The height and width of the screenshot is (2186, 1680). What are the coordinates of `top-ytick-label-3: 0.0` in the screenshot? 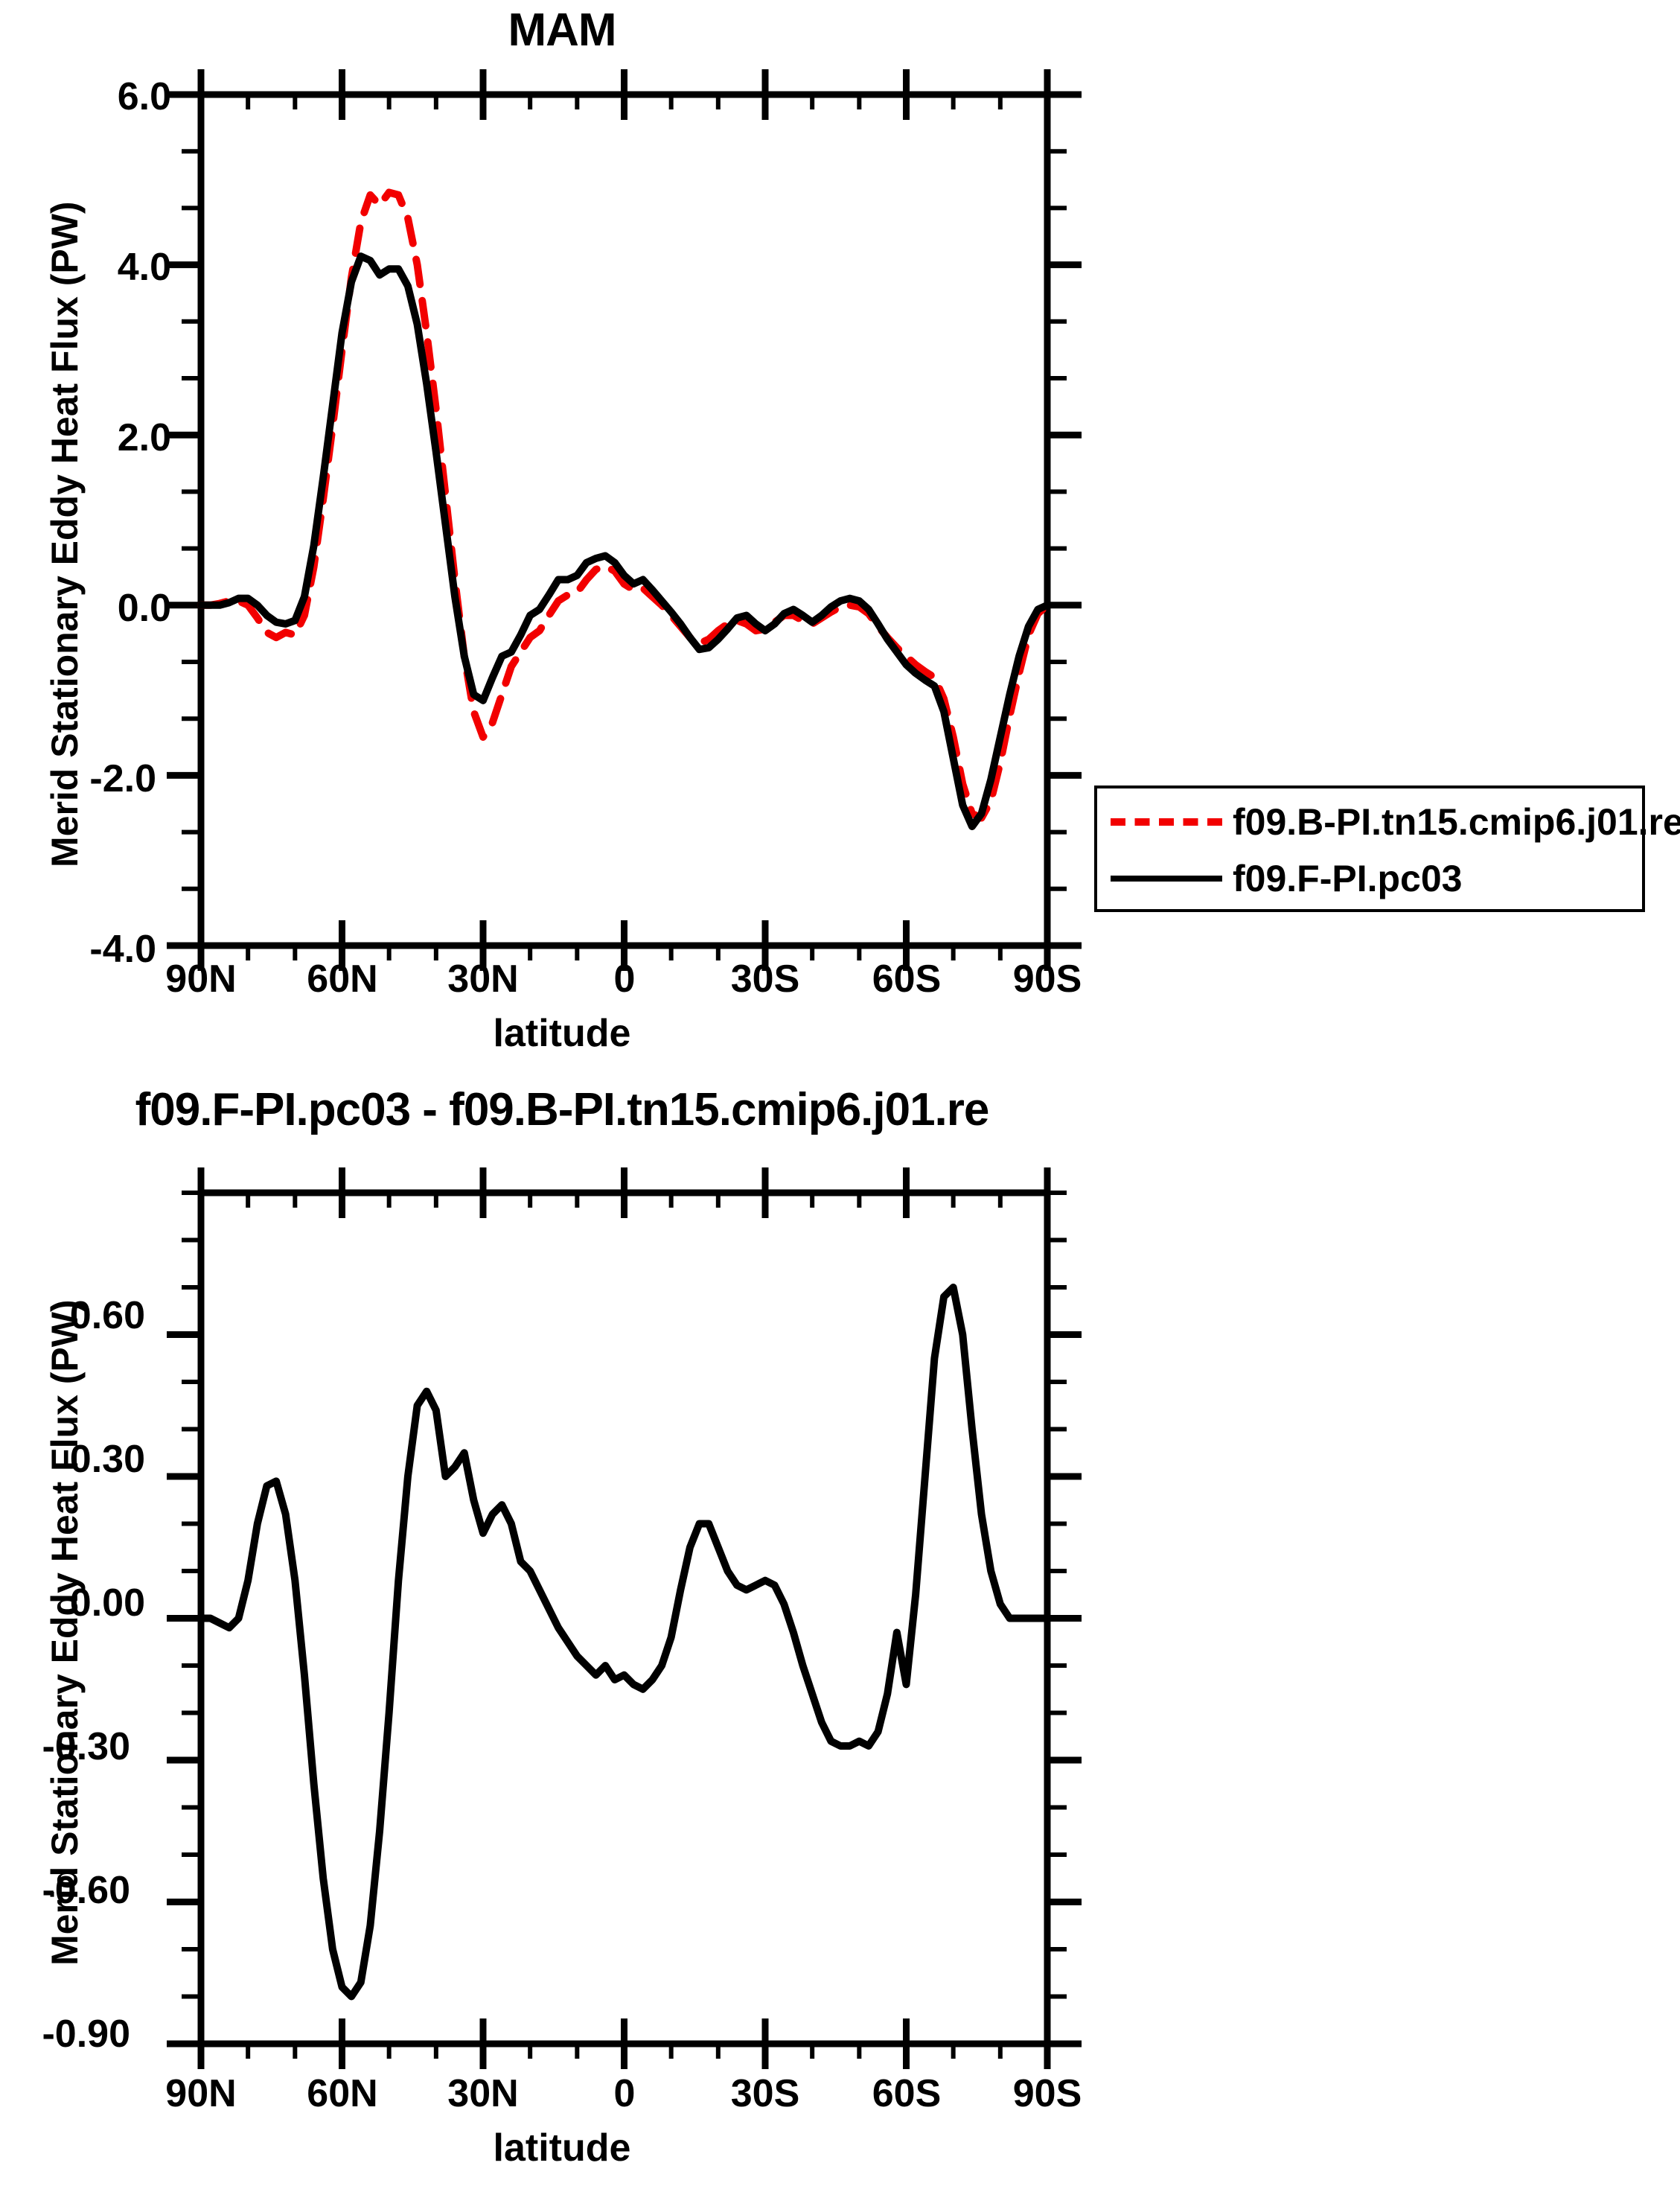 It's located at (144, 608).